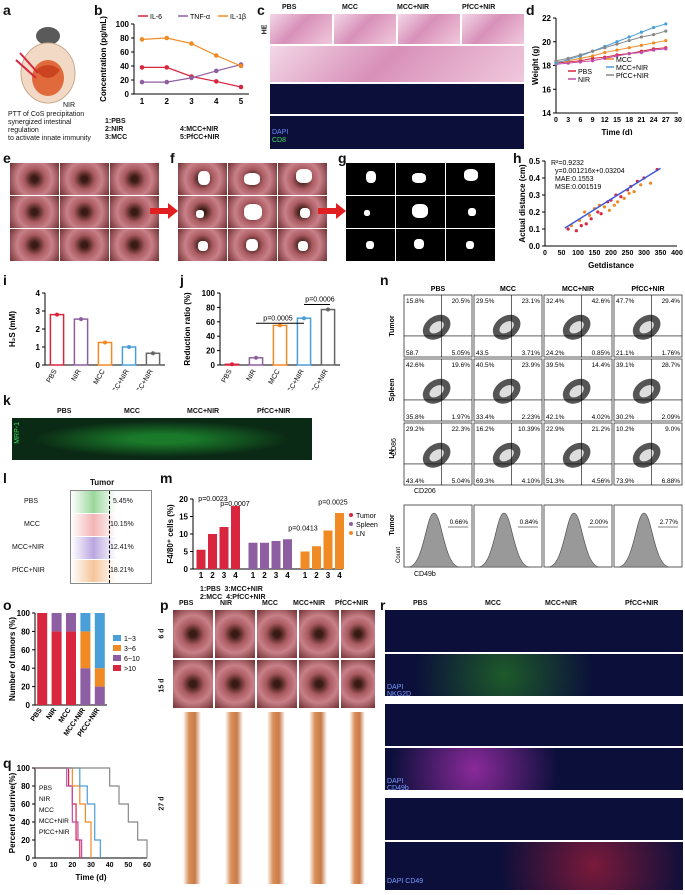 This screenshot has height=895, width=685. I want to click on x-axis-label: Getdistance, so click(611, 265).